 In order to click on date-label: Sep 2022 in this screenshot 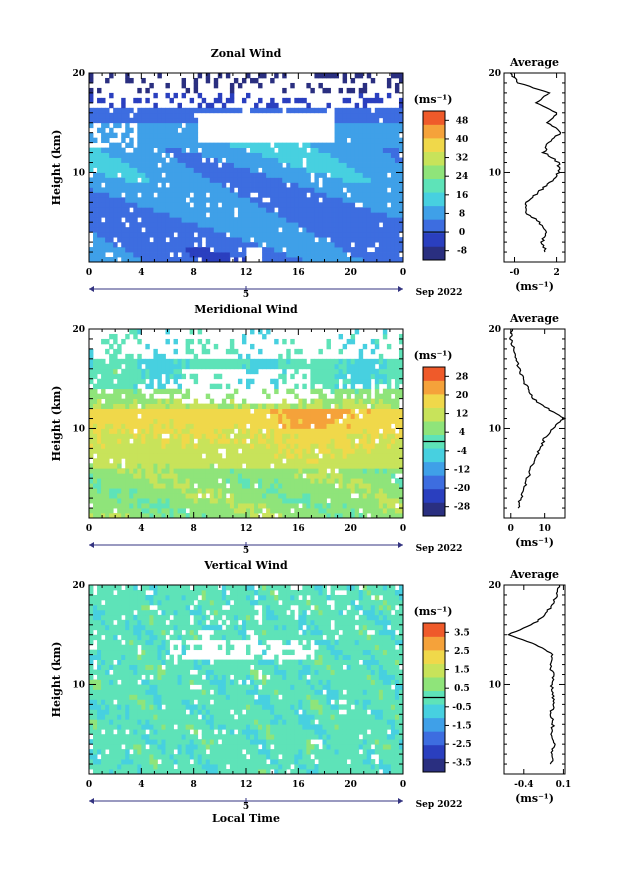, I will do `click(439, 293)`.